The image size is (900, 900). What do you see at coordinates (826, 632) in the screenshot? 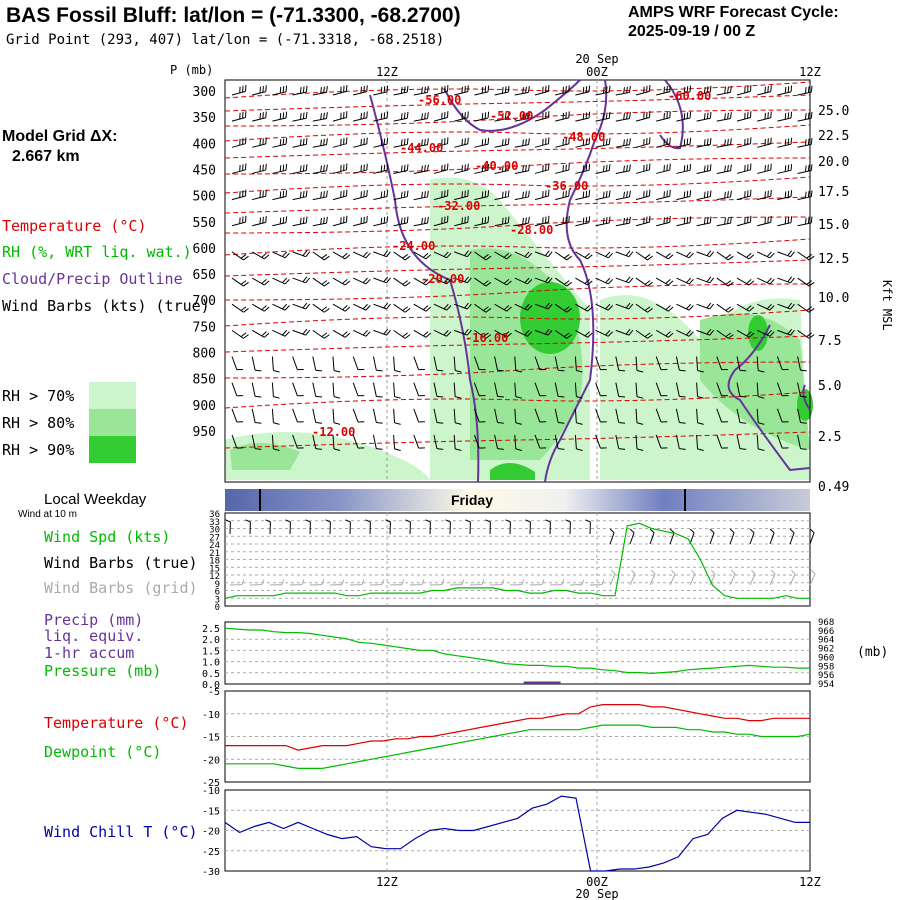
I see `pressure-tick-label: 966` at bounding box center [826, 632].